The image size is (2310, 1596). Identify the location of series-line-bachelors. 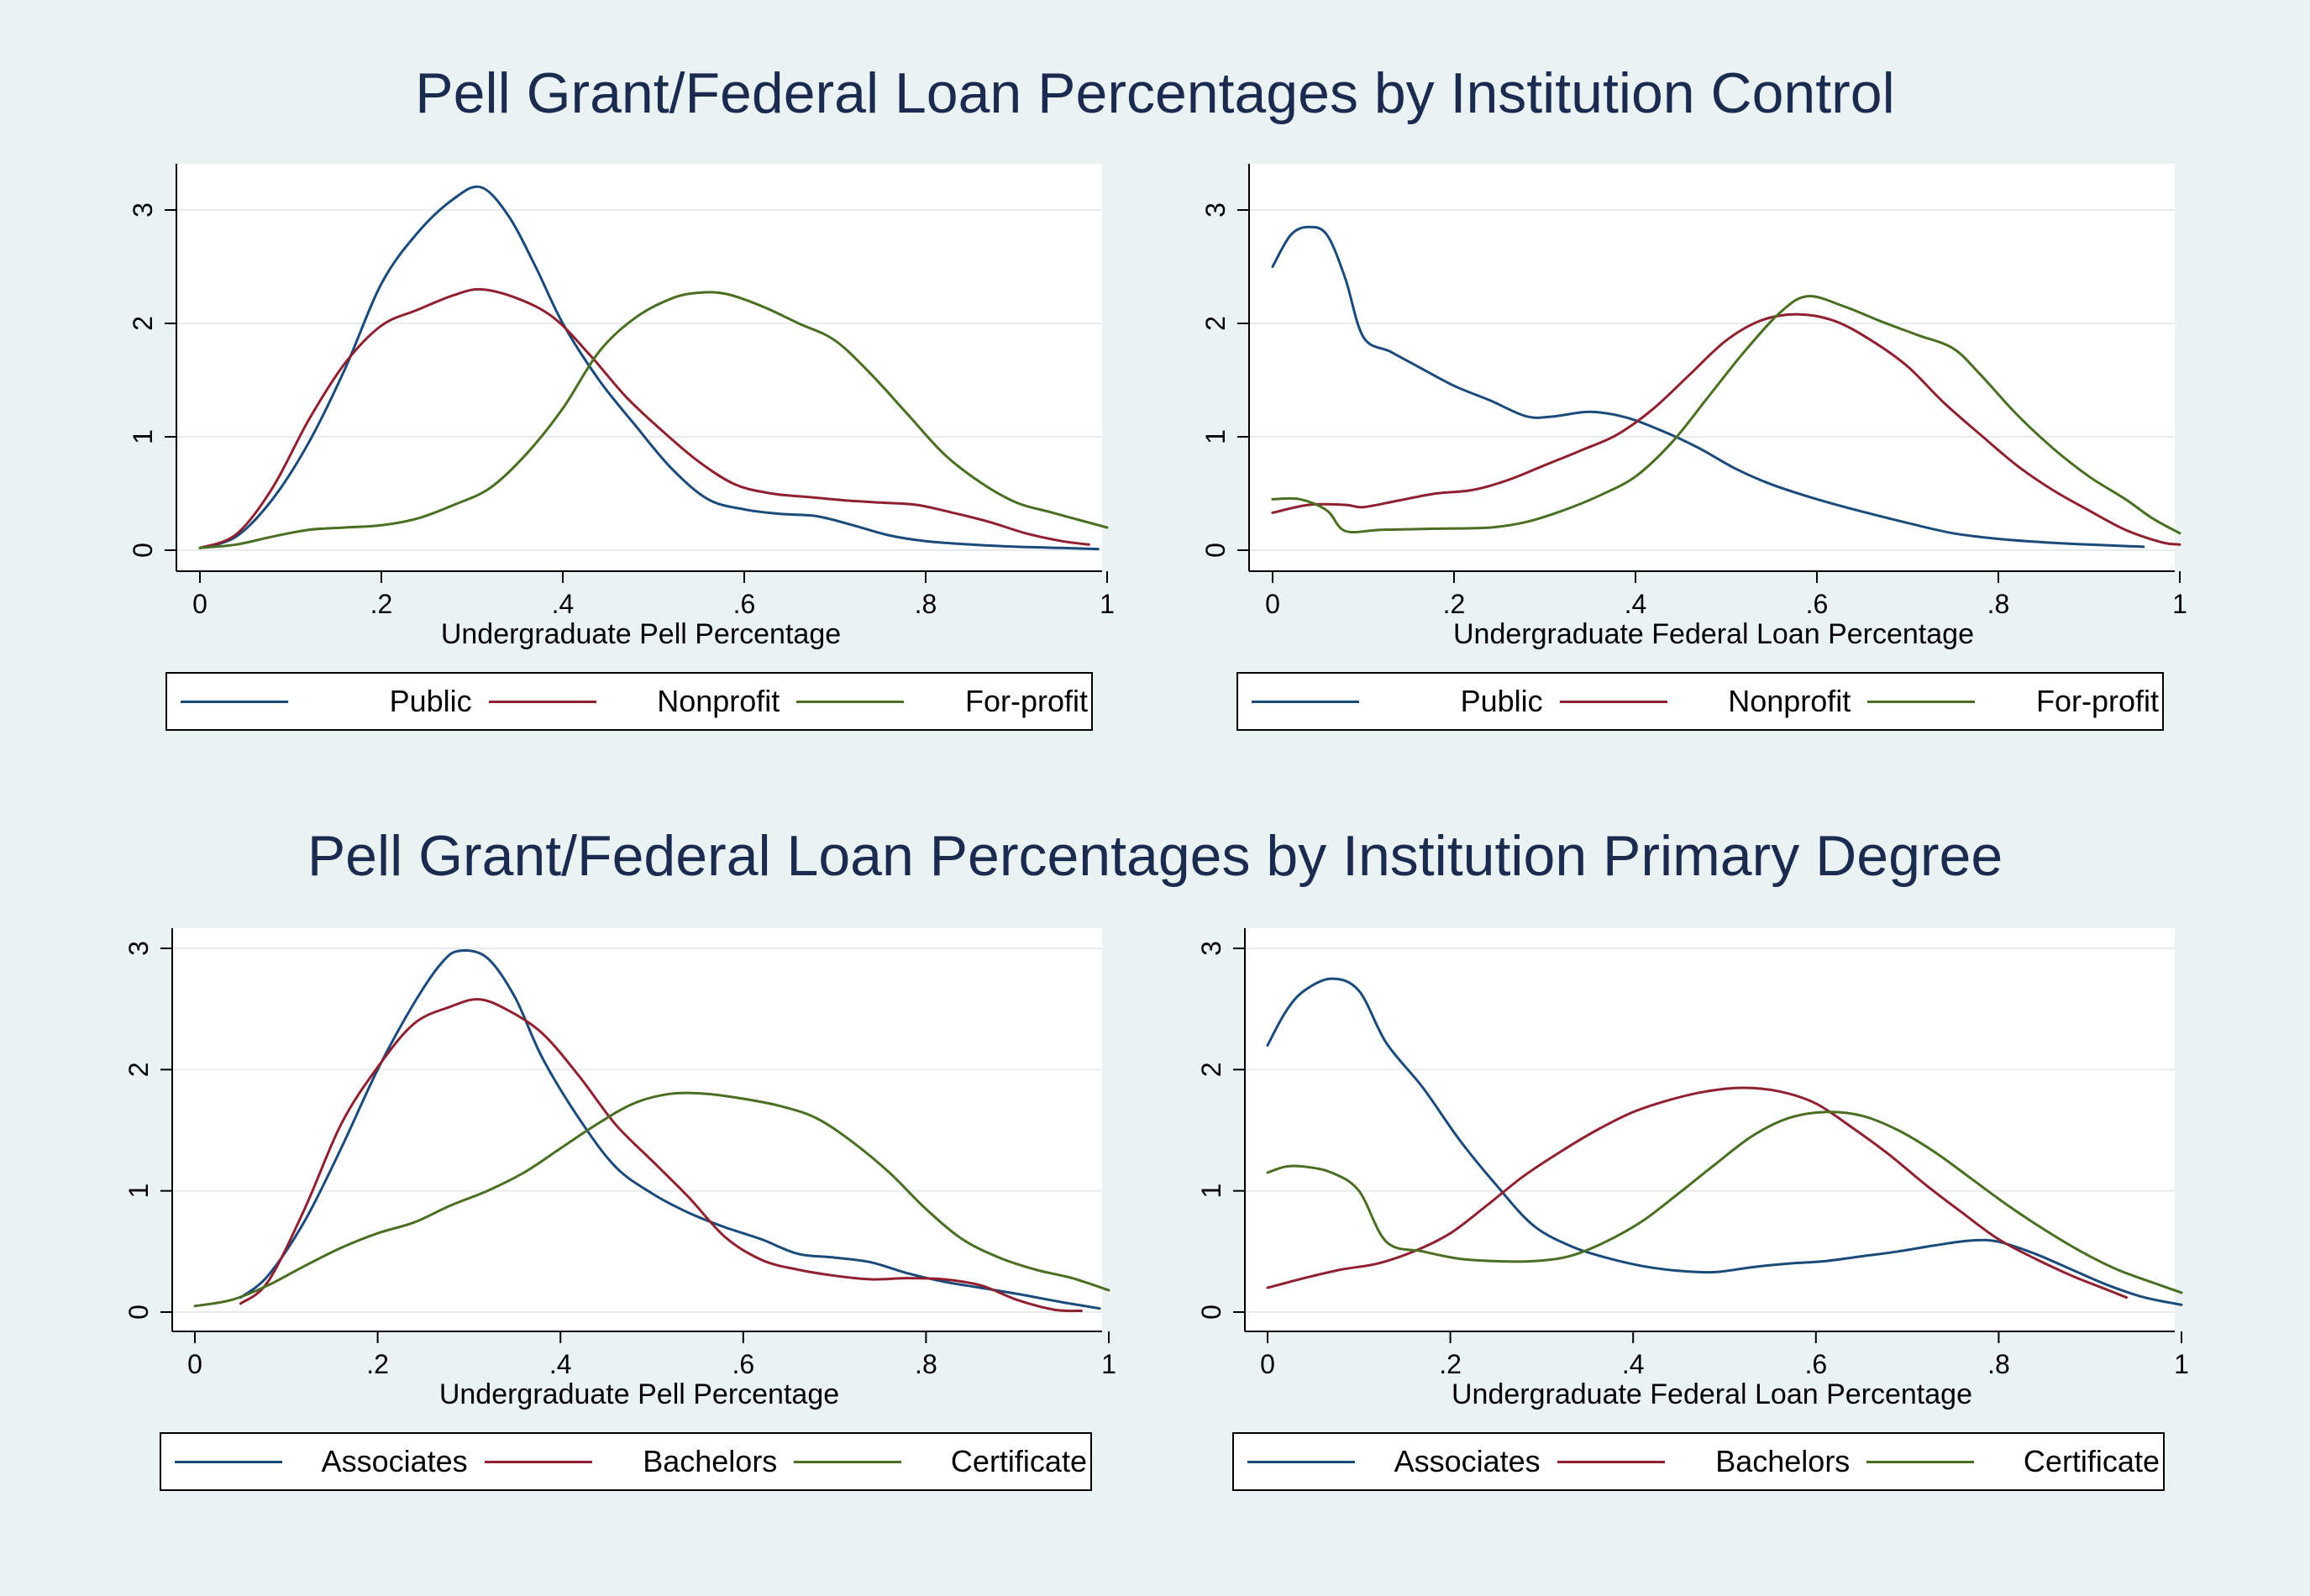
(661, 1155).